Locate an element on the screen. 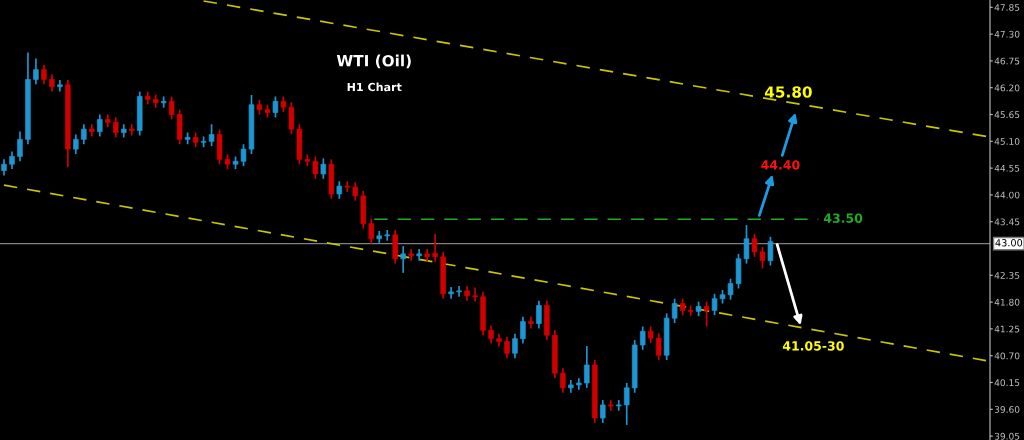  y-tick-label: 39.60 is located at coordinates (1007, 409).